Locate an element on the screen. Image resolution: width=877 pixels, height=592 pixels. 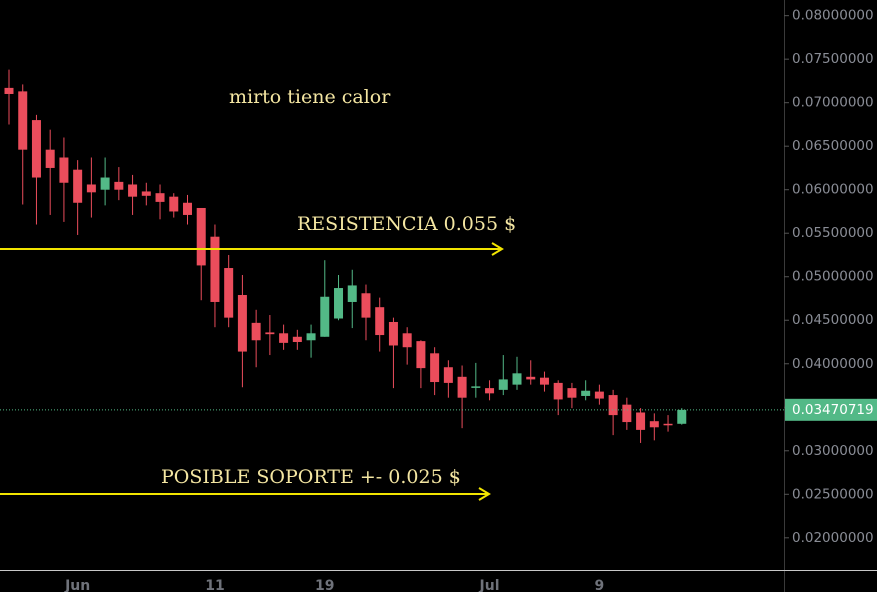
y-tick-label: 0.08000000 is located at coordinates (833, 16).